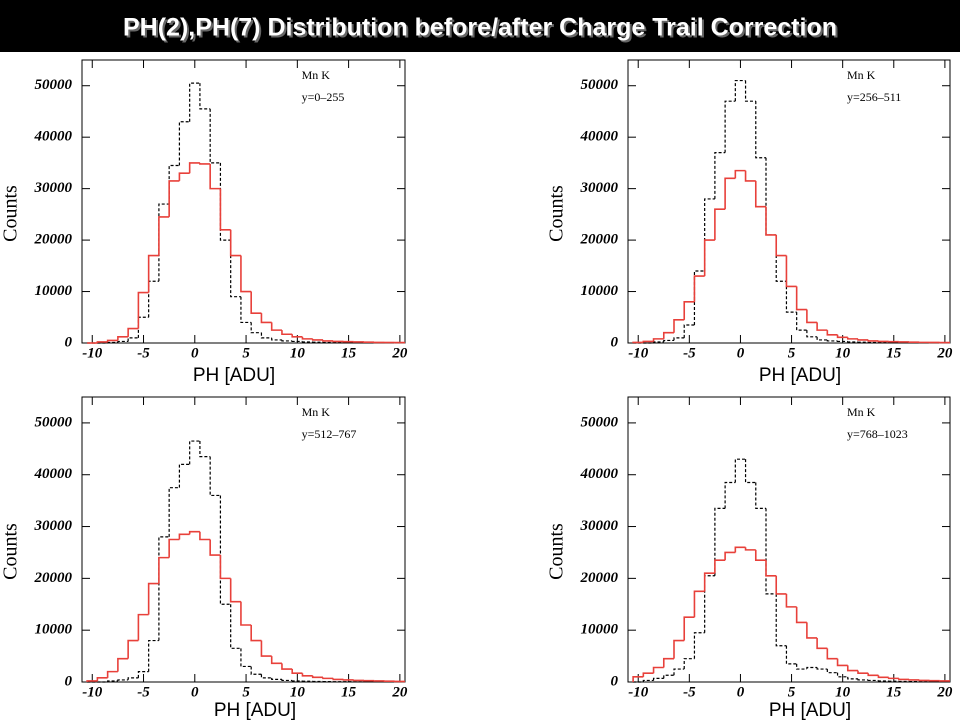  I want to click on annotation: y=512–767, so click(329, 434).